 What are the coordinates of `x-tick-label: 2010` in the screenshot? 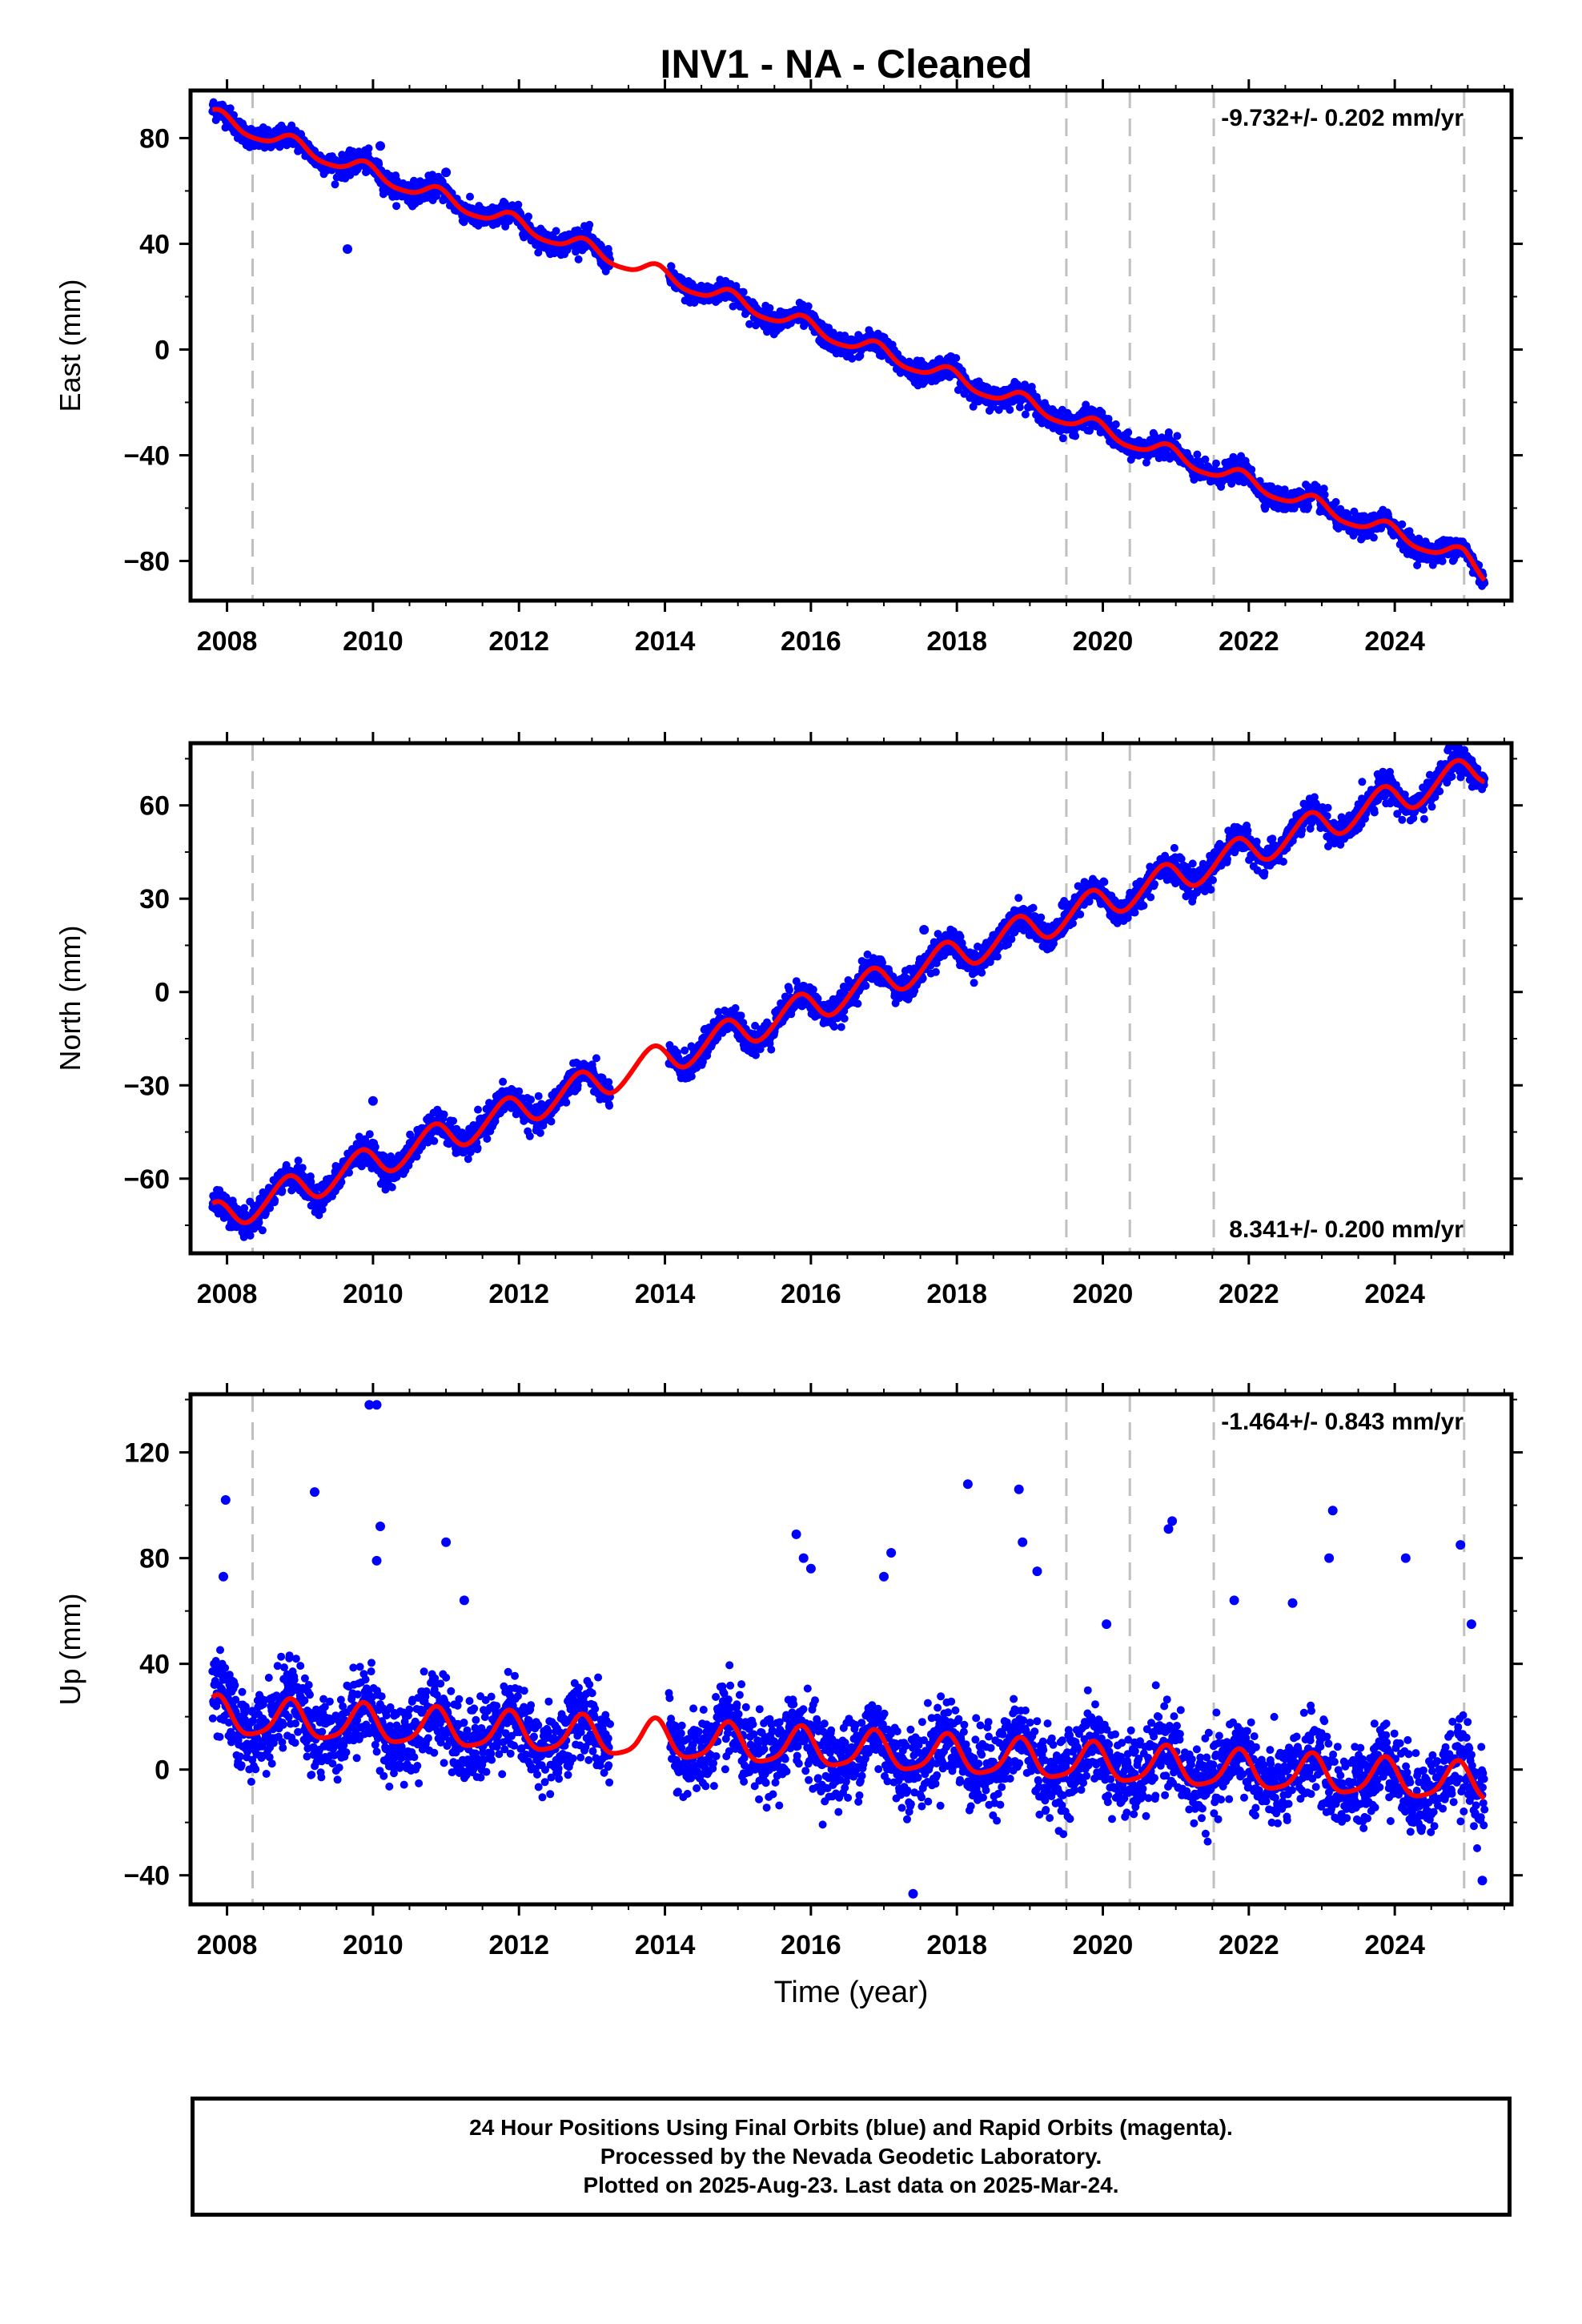 It's located at (373, 641).